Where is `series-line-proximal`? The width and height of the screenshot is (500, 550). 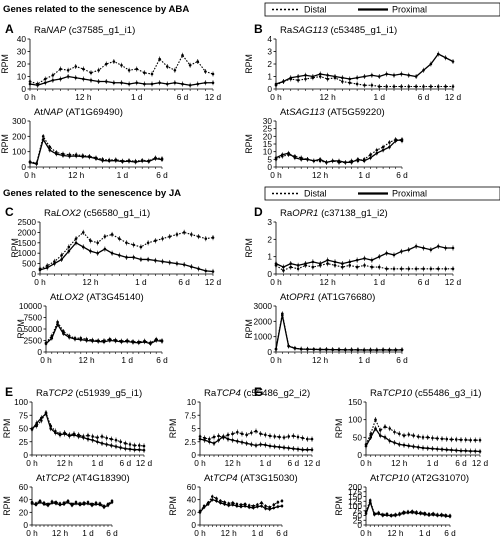
series-line-proximal is located at coordinates (339, 333).